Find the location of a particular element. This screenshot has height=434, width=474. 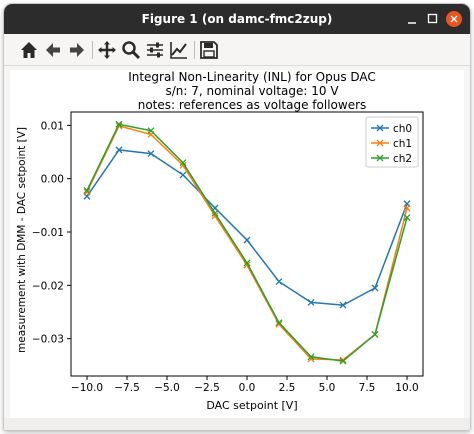

x-tick-label: −2.5 is located at coordinates (207, 388).